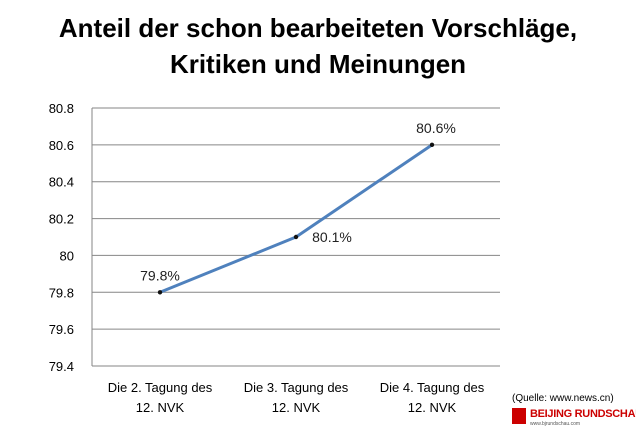 Image resolution: width=636 pixels, height=435 pixels. Describe the element at coordinates (61, 108) in the screenshot. I see `y-tick-label: 80.8` at that location.